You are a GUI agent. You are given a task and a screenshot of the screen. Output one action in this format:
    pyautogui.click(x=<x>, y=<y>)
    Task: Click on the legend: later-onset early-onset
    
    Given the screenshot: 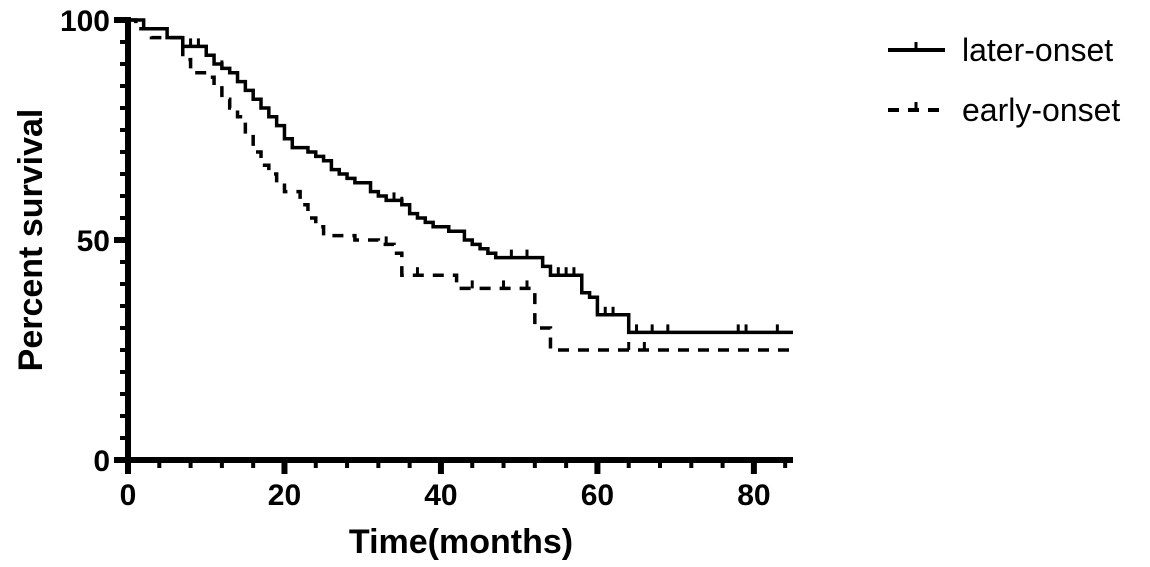 What is the action you would take?
    pyautogui.click(x=1004, y=80)
    